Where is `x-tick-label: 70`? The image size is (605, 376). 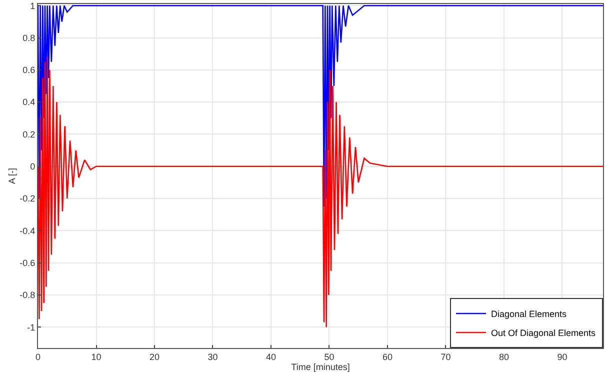 x-tick-label: 70 is located at coordinates (445, 357).